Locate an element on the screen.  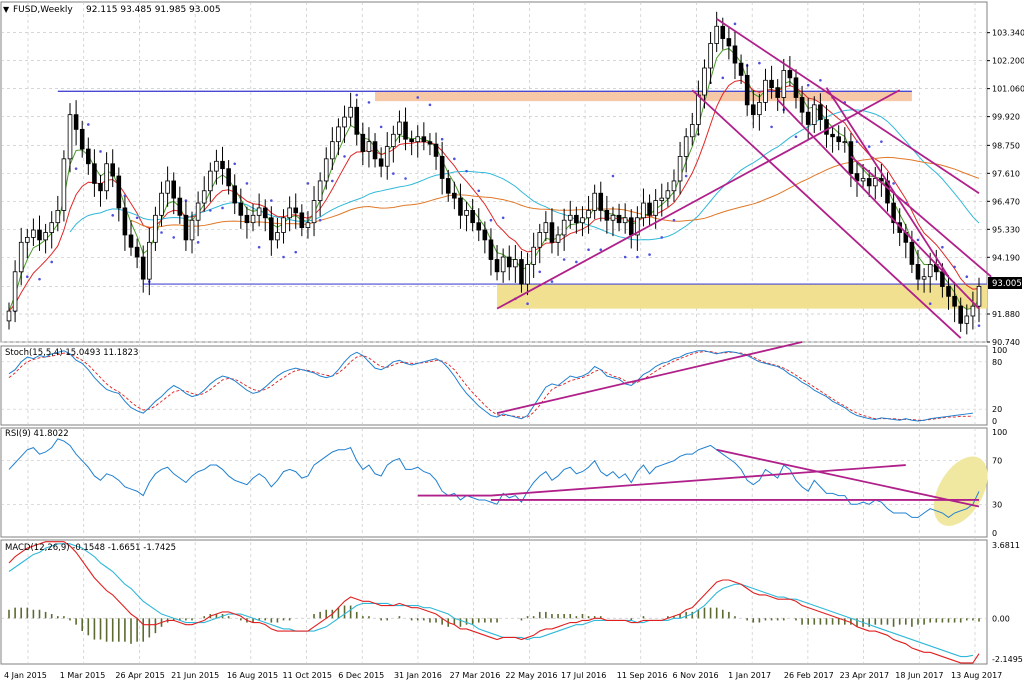
price-tick-label: 102.200 is located at coordinates (1008, 61).